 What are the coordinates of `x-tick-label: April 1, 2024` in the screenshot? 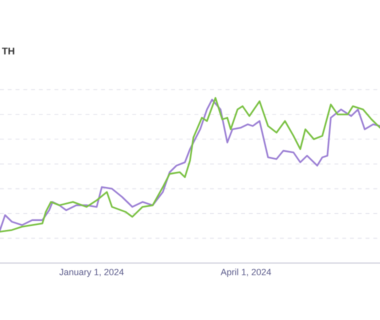 It's located at (246, 273).